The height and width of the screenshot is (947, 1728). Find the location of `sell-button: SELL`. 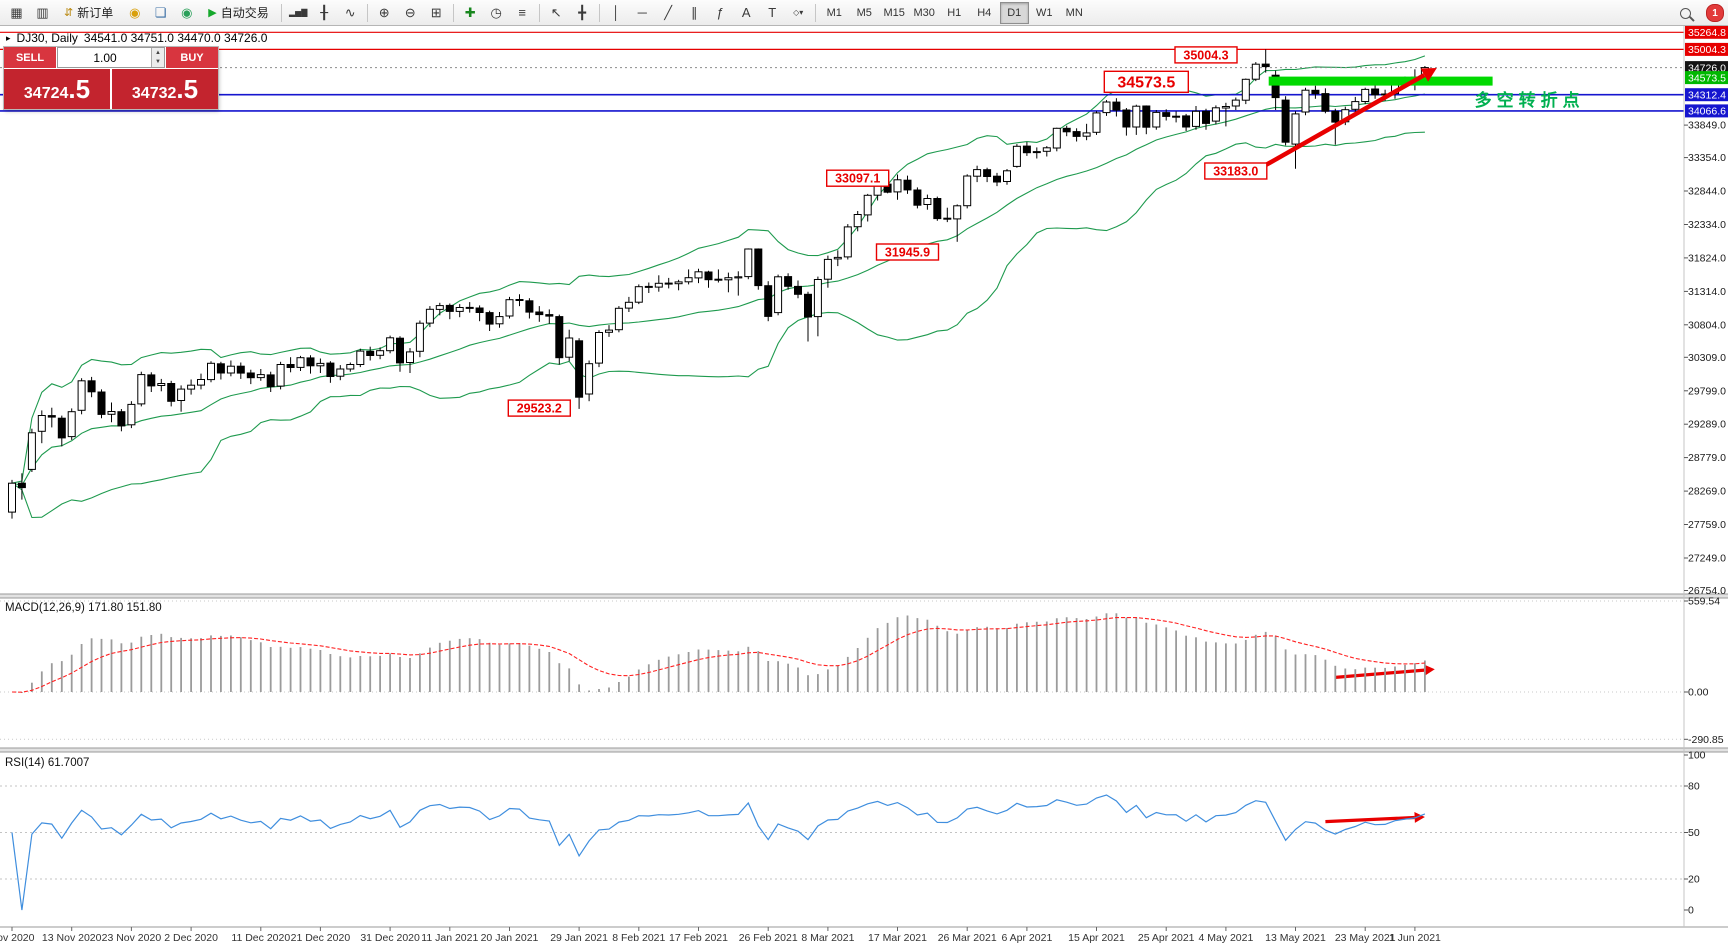

sell-button: SELL is located at coordinates (30, 57).